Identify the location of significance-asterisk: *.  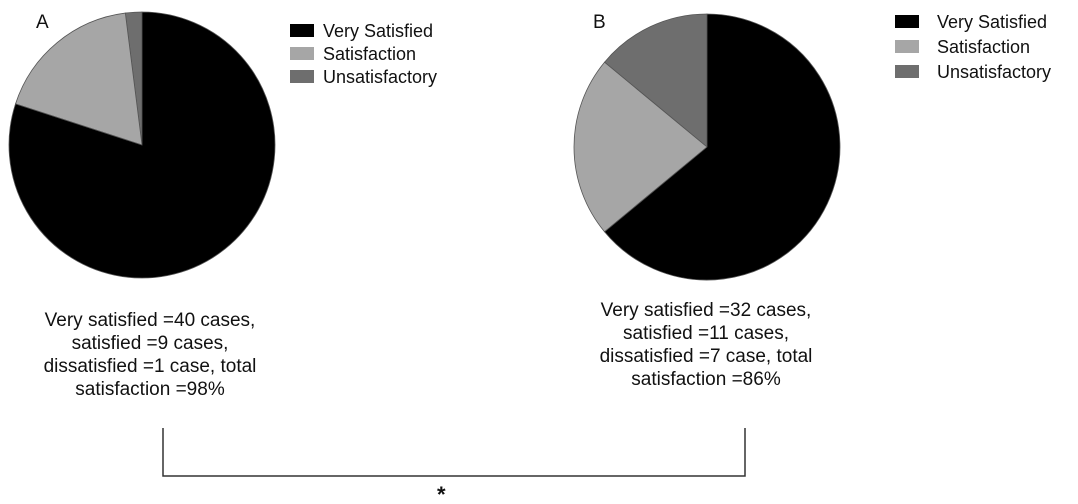
(441, 493).